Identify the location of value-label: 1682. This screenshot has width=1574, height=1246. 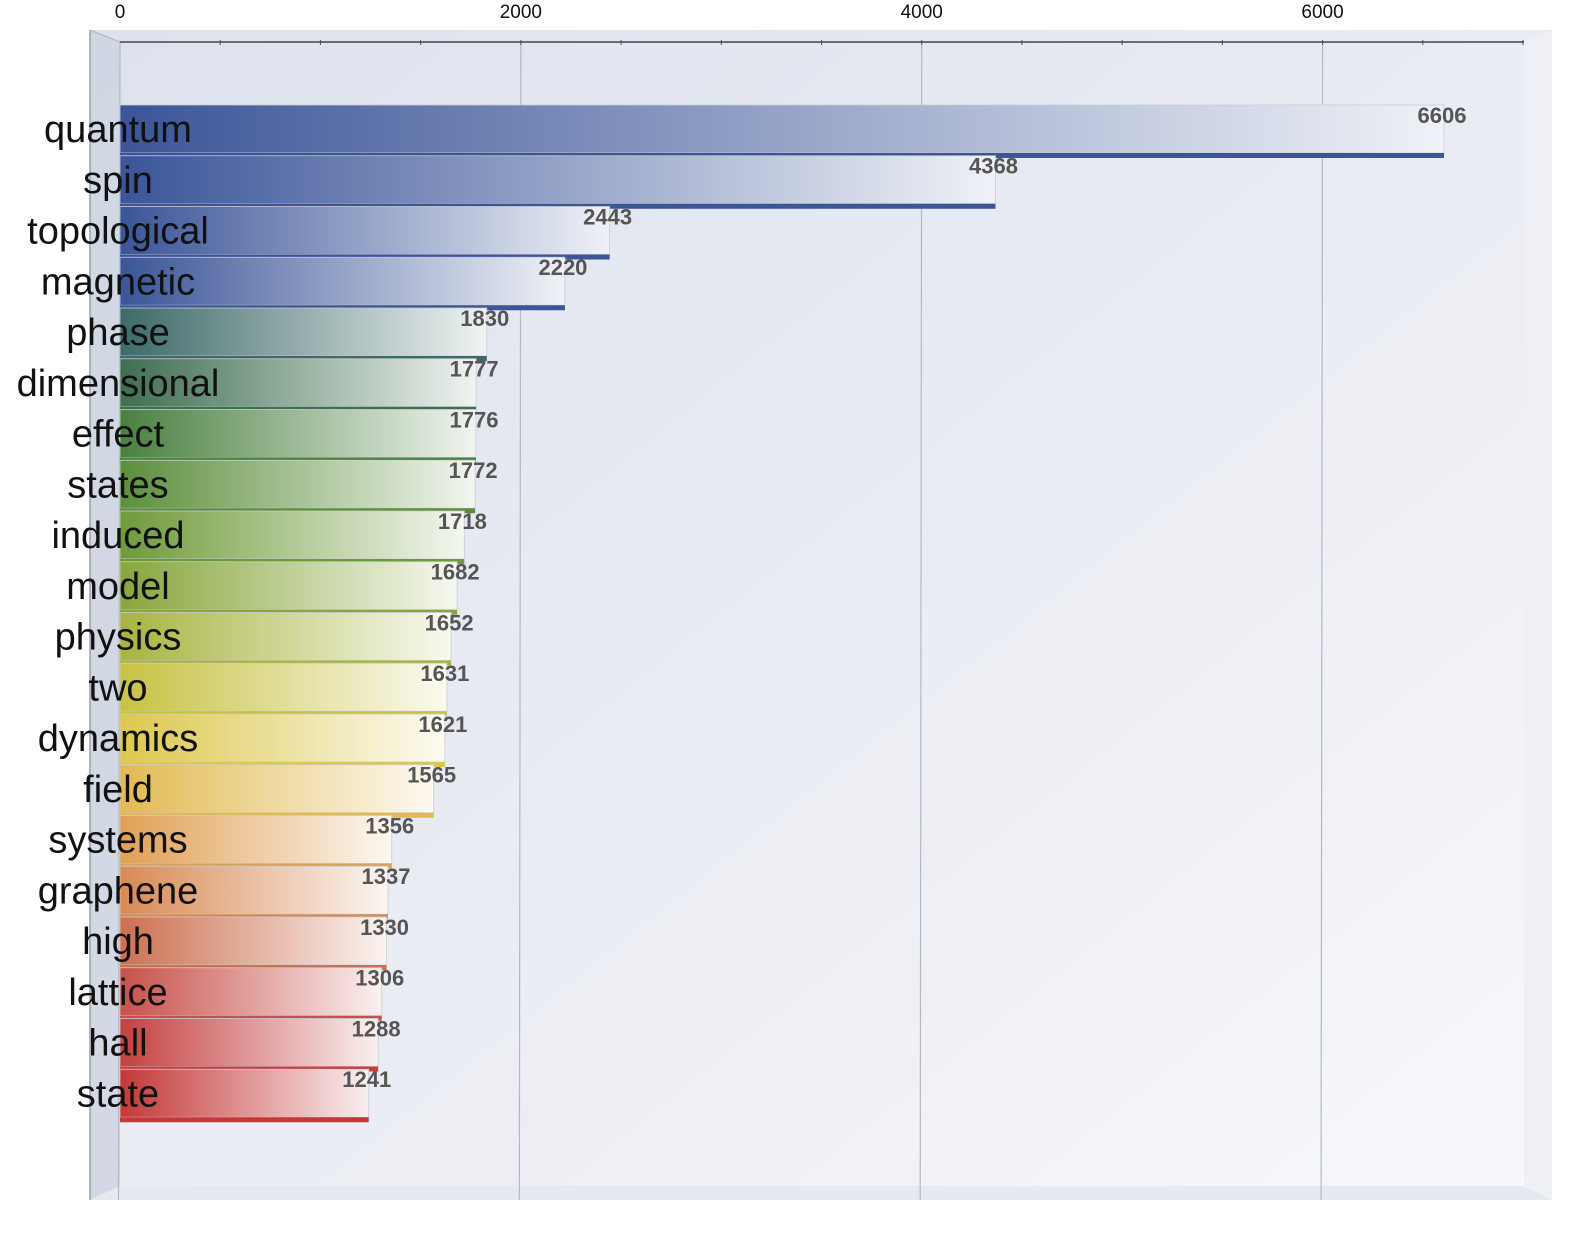
(455, 572).